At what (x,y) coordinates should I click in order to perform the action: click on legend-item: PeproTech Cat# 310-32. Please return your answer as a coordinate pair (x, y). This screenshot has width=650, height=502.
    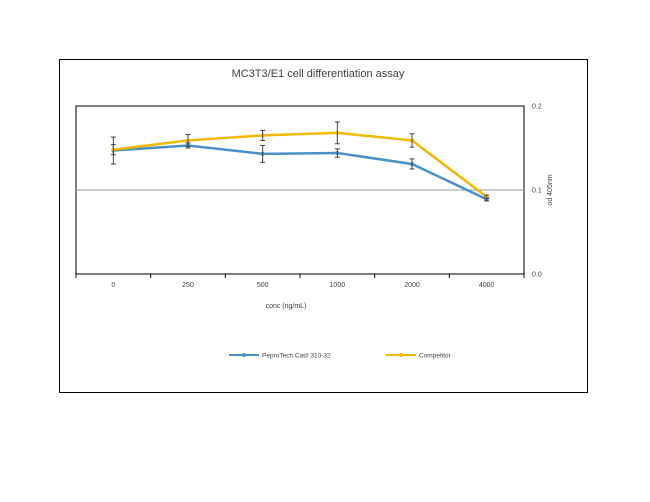
    Looking at the image, I should click on (280, 356).